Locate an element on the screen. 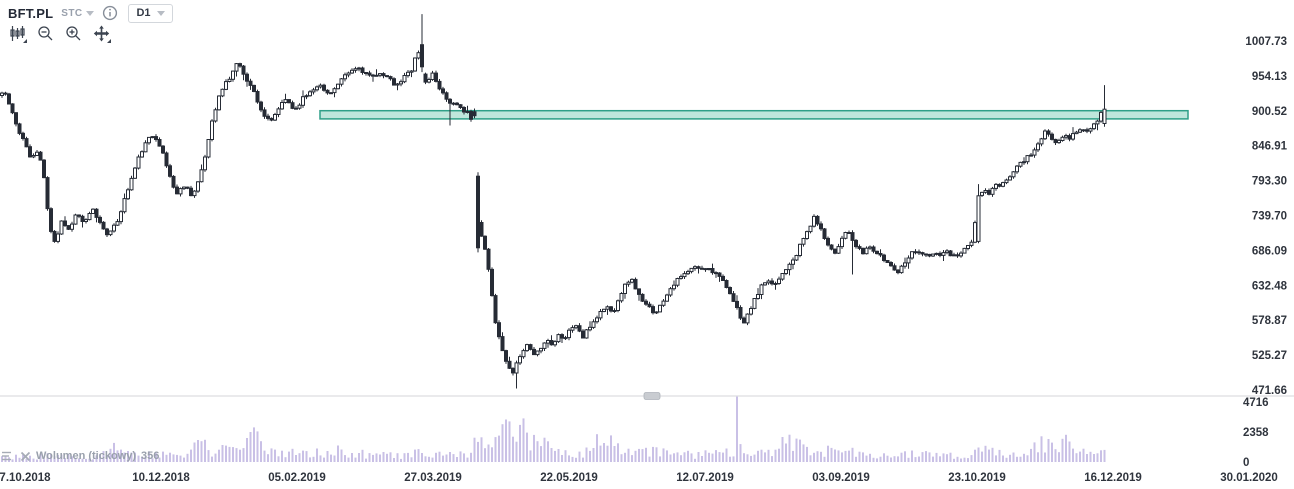  zoom-in-button is located at coordinates (73, 33).